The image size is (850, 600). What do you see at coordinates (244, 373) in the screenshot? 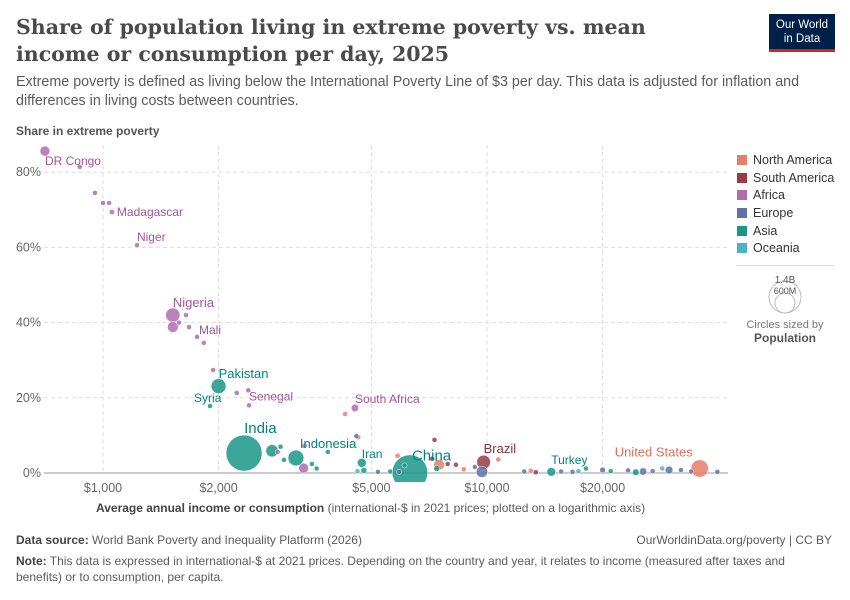
I see `point-label: Pakistan` at bounding box center [244, 373].